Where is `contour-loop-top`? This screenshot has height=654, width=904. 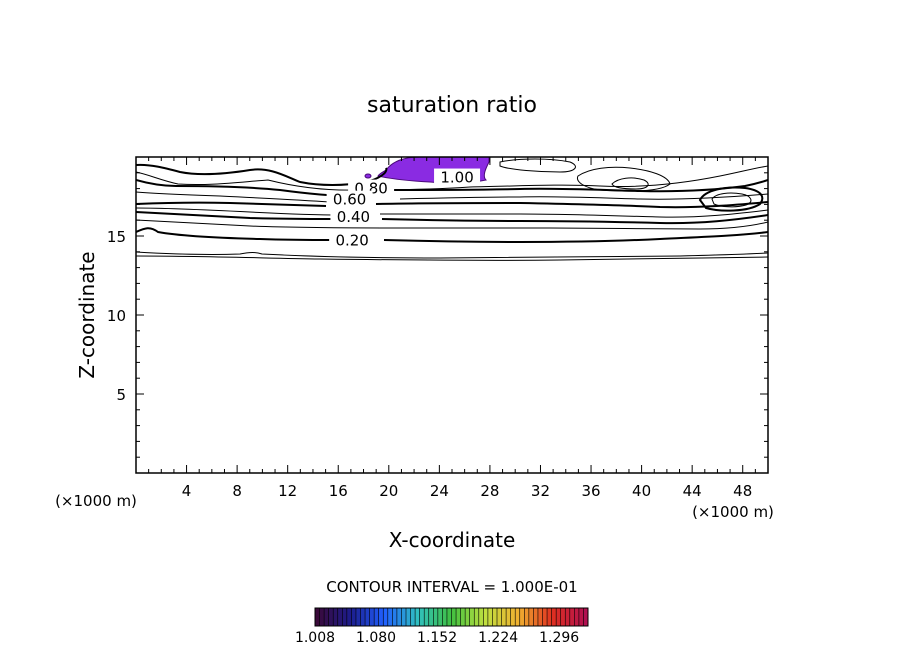
contour-loop-top is located at coordinates (537, 165).